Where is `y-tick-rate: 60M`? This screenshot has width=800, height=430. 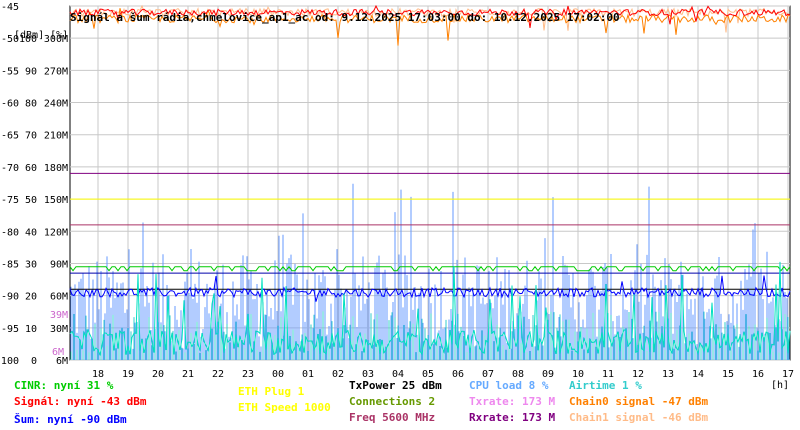 y-tick-rate: 60M is located at coordinates (59, 297).